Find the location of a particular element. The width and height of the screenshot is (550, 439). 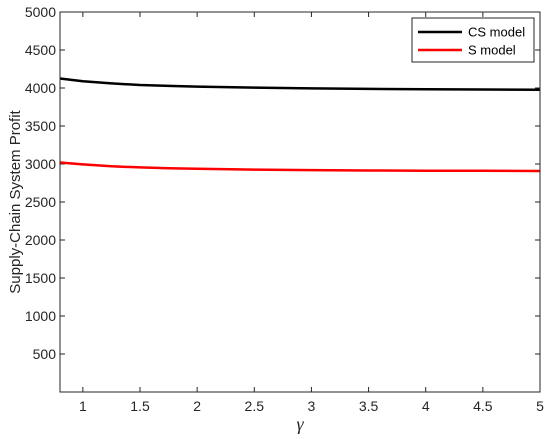

x-tick-label: 2 is located at coordinates (197, 406).